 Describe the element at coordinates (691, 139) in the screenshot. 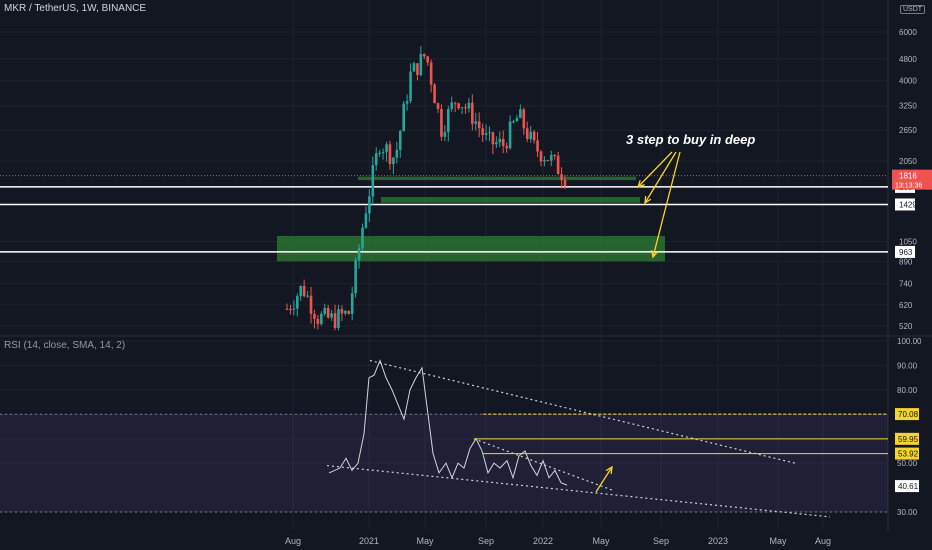

I see `annotation-text: 3 step to buy in deep` at that location.